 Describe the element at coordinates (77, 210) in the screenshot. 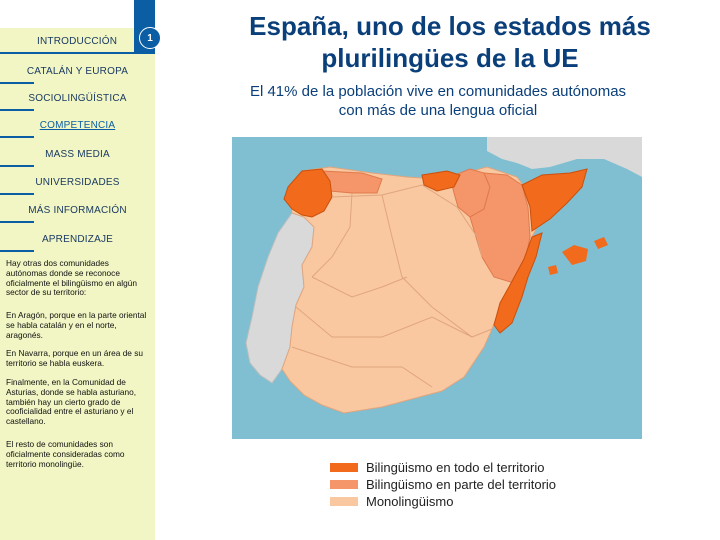

I see `nav-mas-informacion: MÁS INFORMACIÓN` at that location.